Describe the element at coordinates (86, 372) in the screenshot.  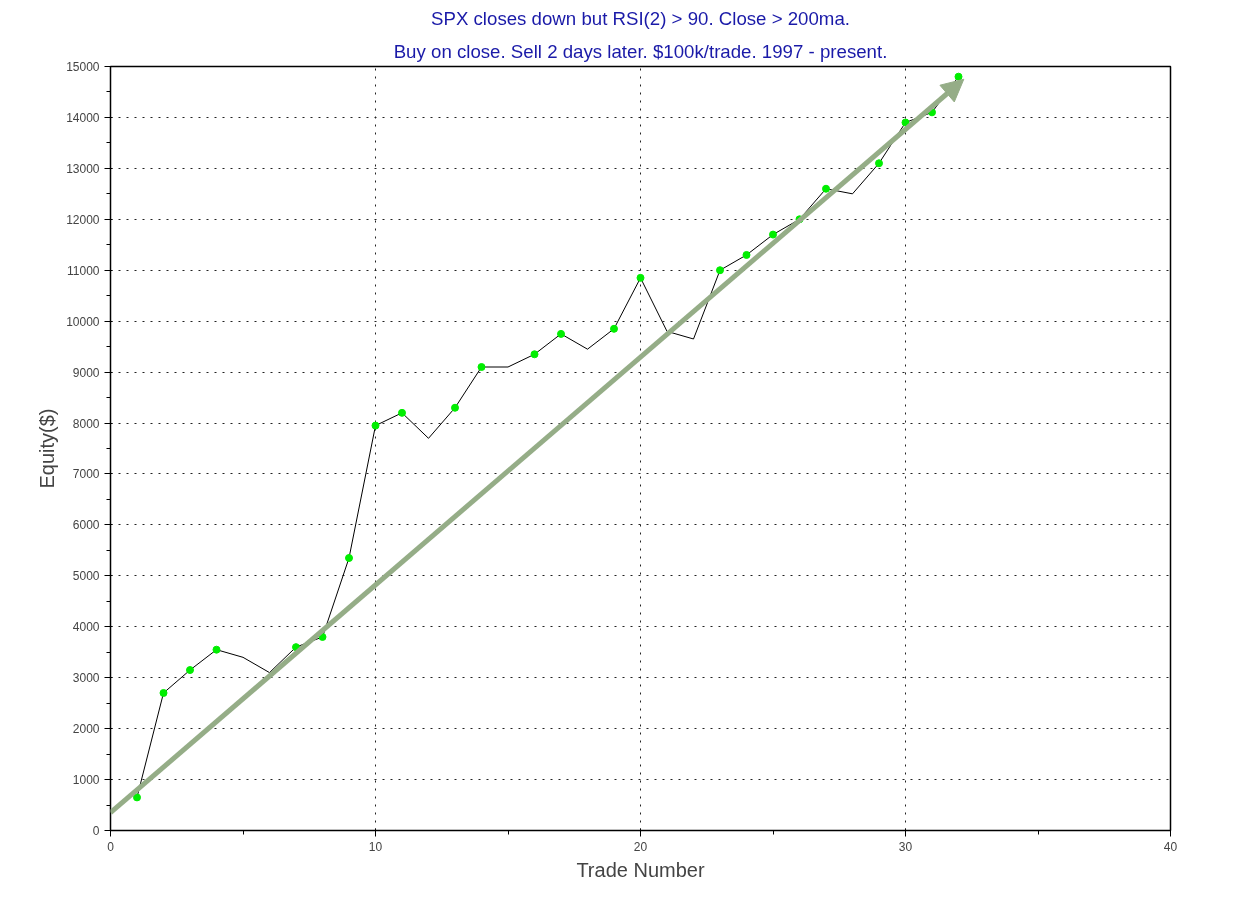
I see `y-tick-label: 9000` at that location.